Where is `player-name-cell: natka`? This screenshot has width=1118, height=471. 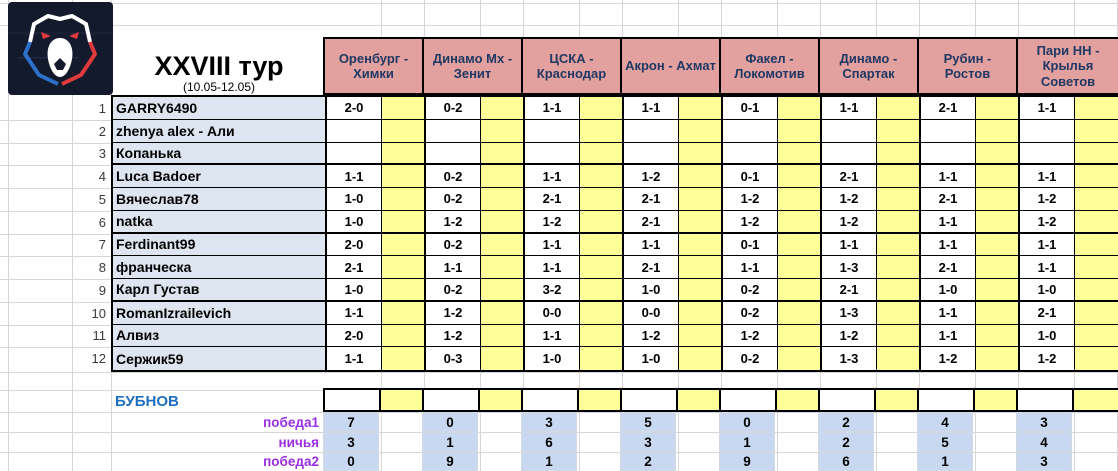
player-name-cell: natka is located at coordinates (219, 222).